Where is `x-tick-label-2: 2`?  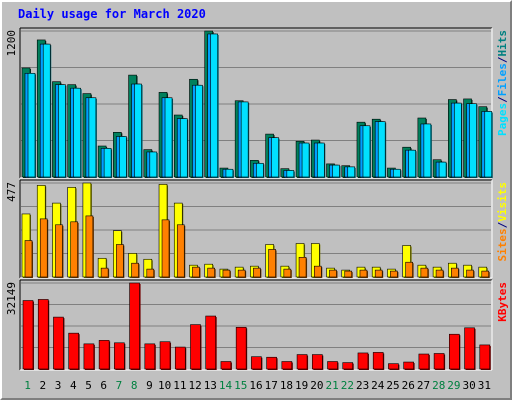 x-tick-label-2: 2 is located at coordinates (43, 385).